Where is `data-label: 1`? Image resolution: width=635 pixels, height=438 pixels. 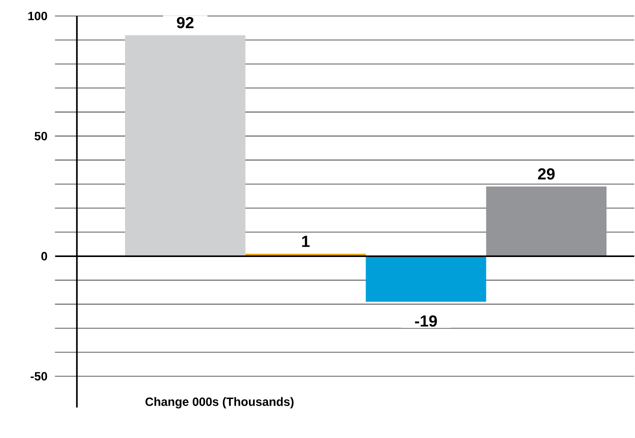
data-label: 1 is located at coordinates (306, 241).